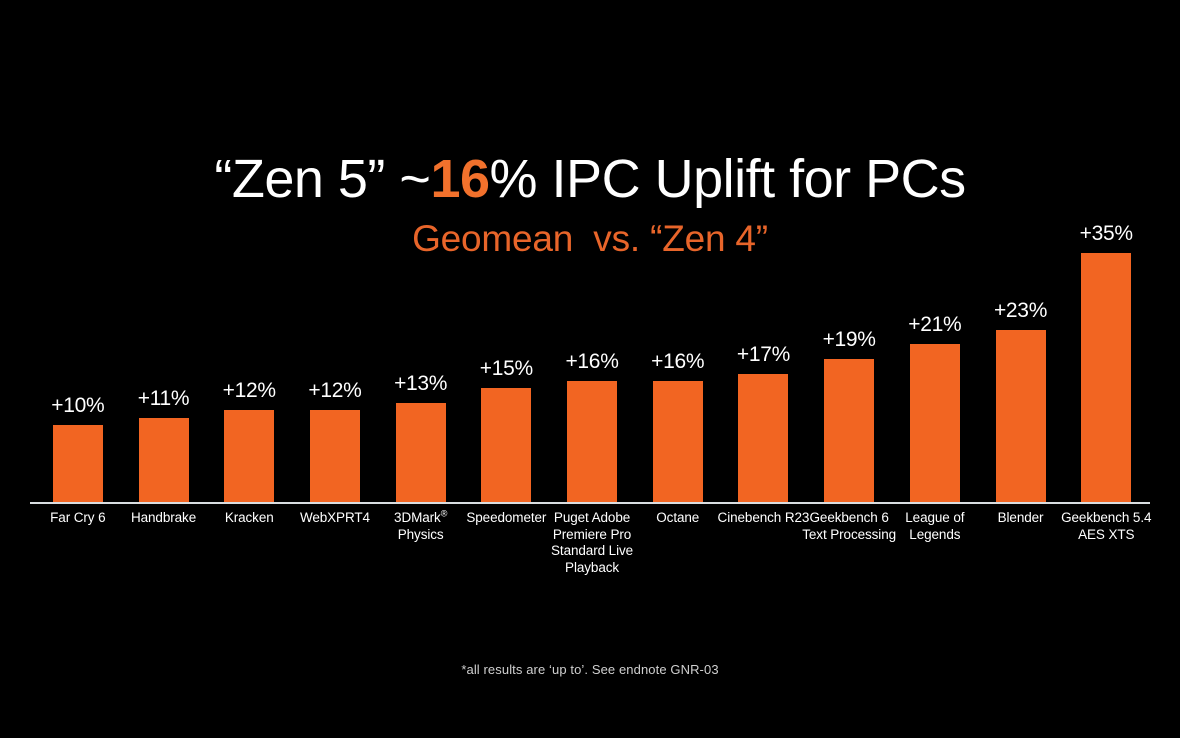  Describe the element at coordinates (460, 179) in the screenshot. I see `title-accent-value: 16` at that location.